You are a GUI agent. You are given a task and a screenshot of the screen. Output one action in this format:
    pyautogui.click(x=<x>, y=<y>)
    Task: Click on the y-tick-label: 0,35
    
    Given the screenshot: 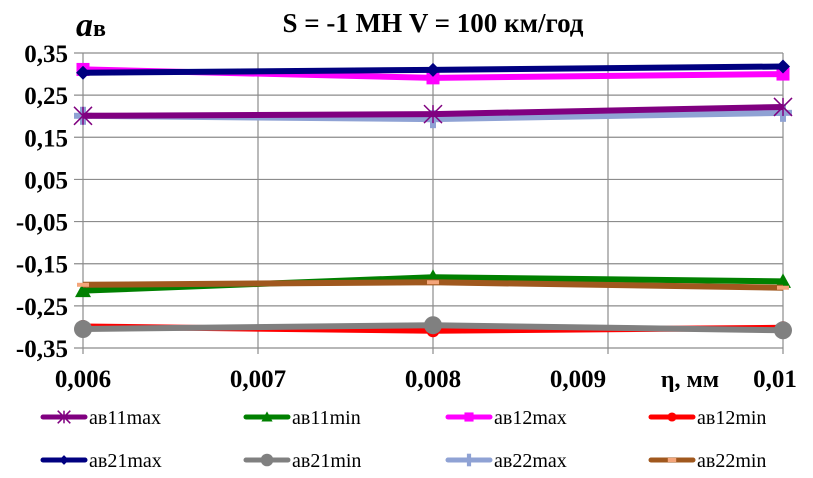 What is the action you would take?
    pyautogui.click(x=46, y=54)
    